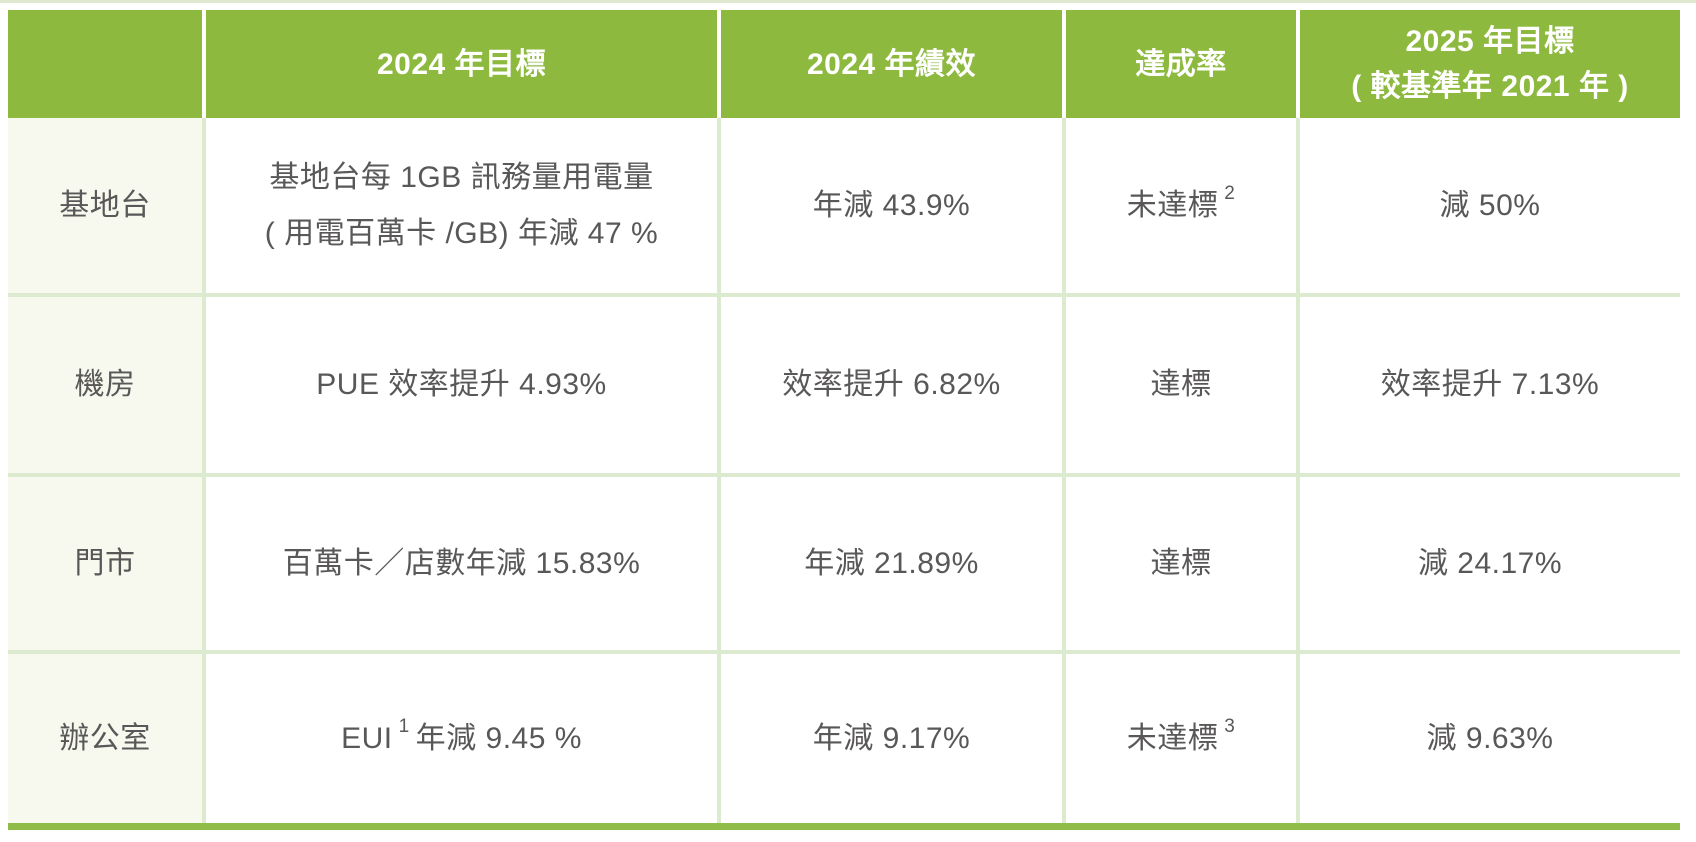  Describe the element at coordinates (1490, 205) in the screenshot. I see `row-basestation-target-2025: 減 50%` at that location.